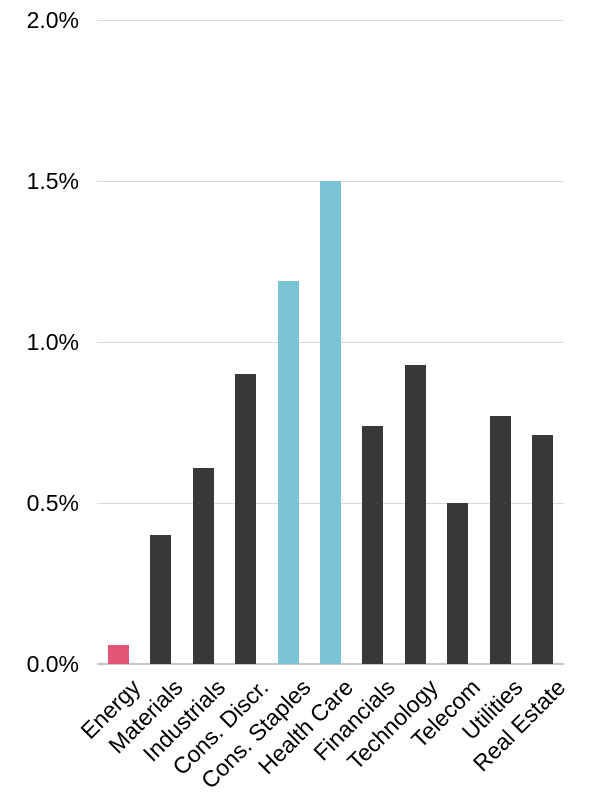 The width and height of the screenshot is (600, 810). Describe the element at coordinates (543, 549) in the screenshot. I see `bar-real-estate` at that location.